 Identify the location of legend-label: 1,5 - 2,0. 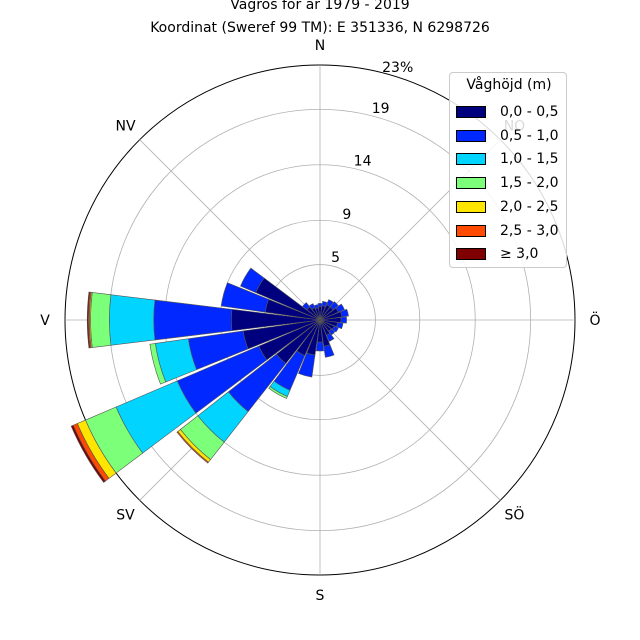
(529, 183).